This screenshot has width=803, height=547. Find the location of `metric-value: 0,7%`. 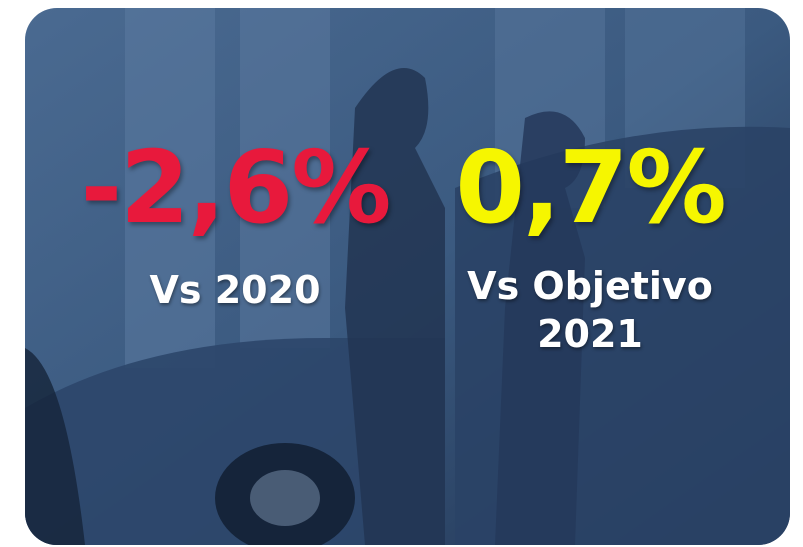

metric-value: 0,7% is located at coordinates (590, 187).